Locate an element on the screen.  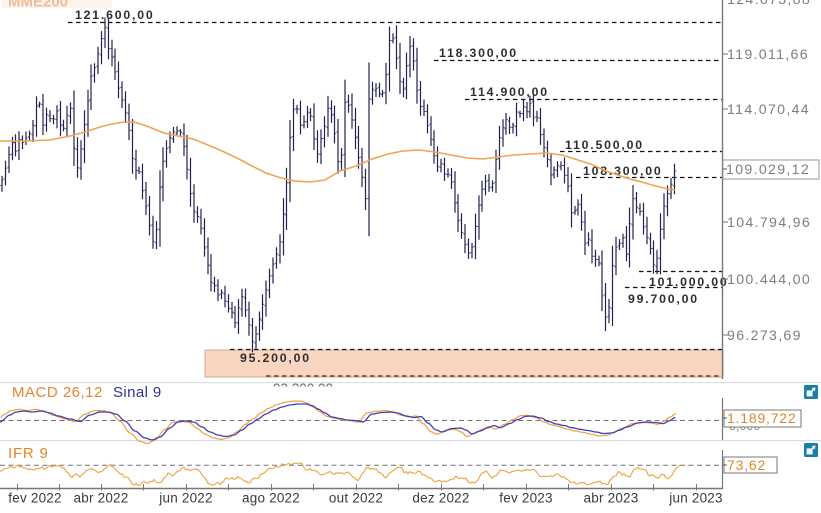
svg-text: fev 2023 is located at coordinates (525, 498).